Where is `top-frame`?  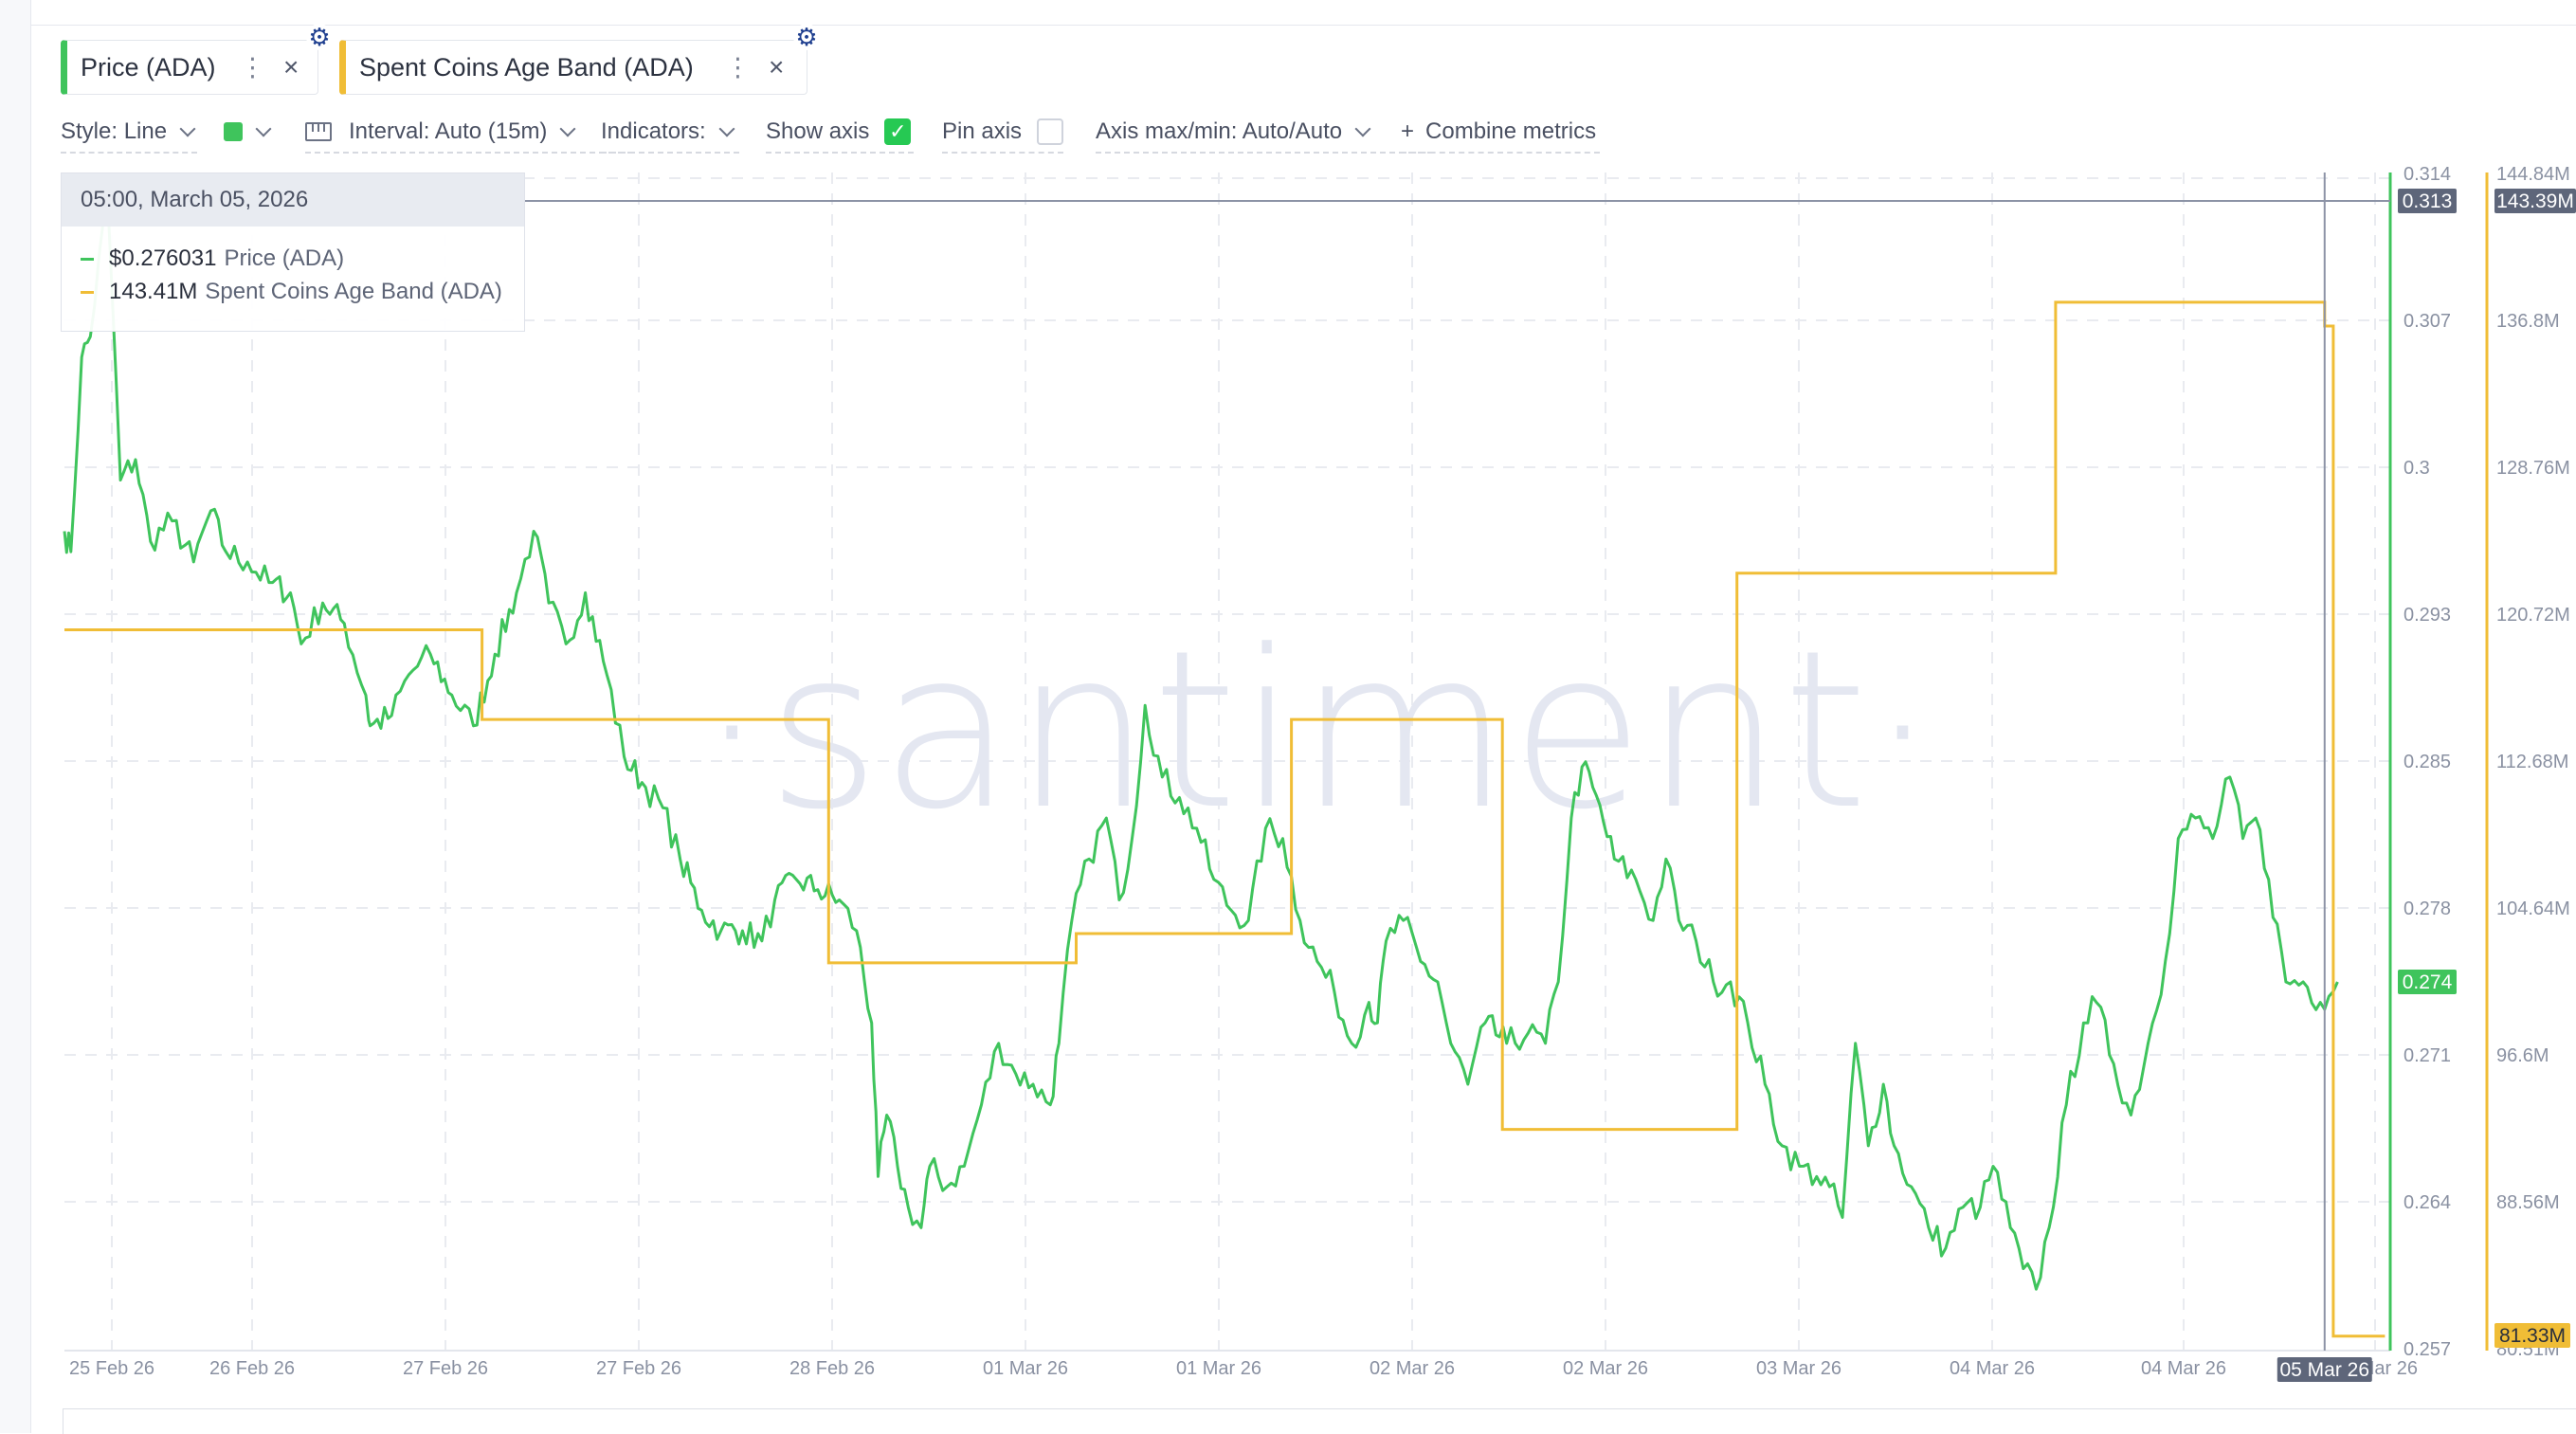
top-frame is located at coordinates (1303, 13).